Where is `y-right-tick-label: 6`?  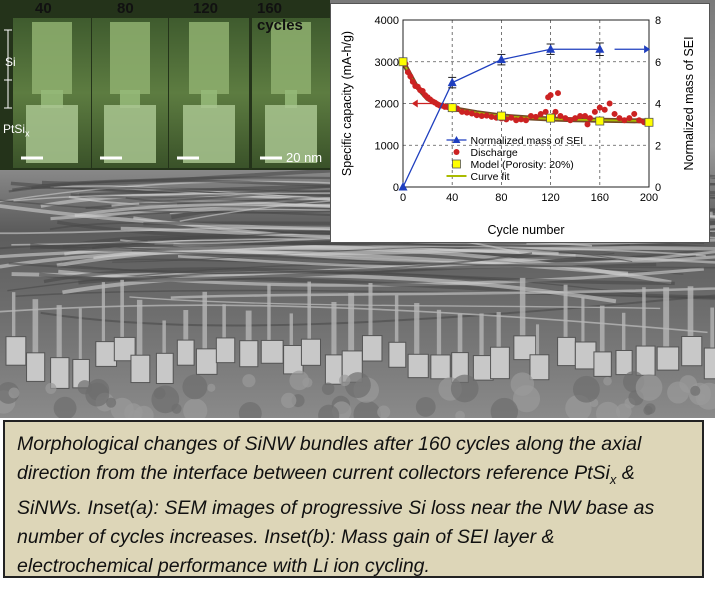
y-right-tick-label: 6 is located at coordinates (658, 63).